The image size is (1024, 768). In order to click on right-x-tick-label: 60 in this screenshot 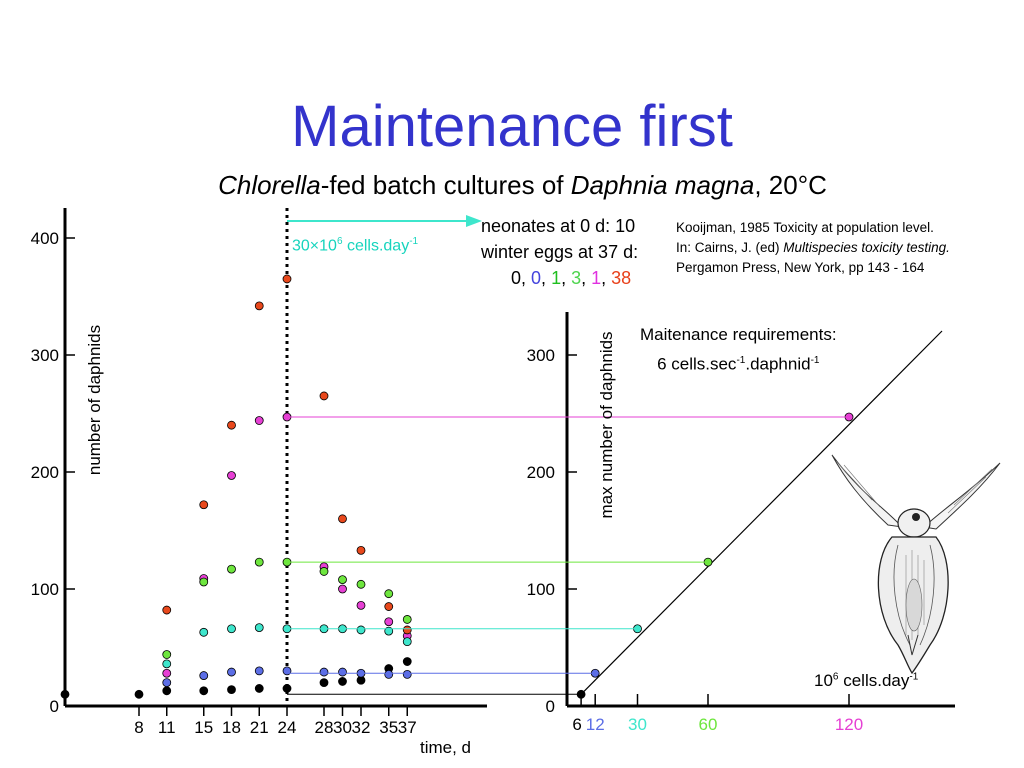, I will do `click(708, 724)`.